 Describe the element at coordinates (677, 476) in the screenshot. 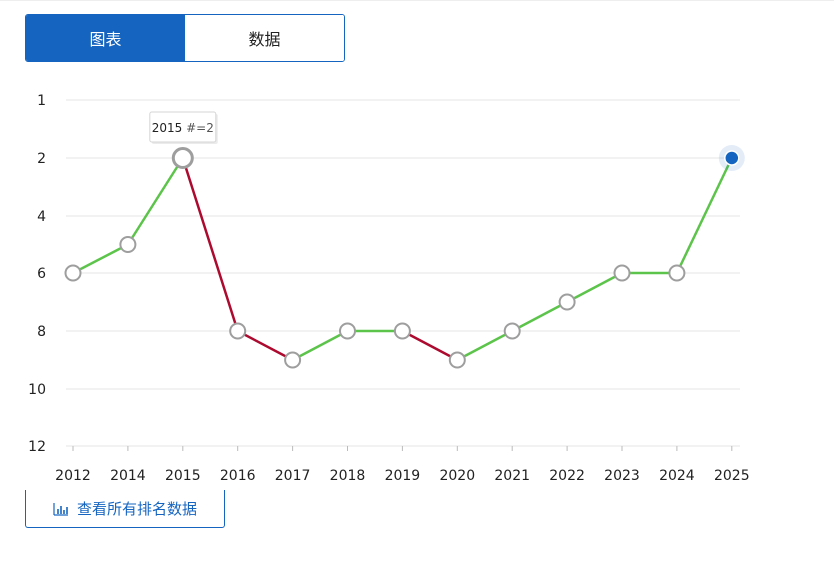

I see `x-tick-label: 2024` at that location.